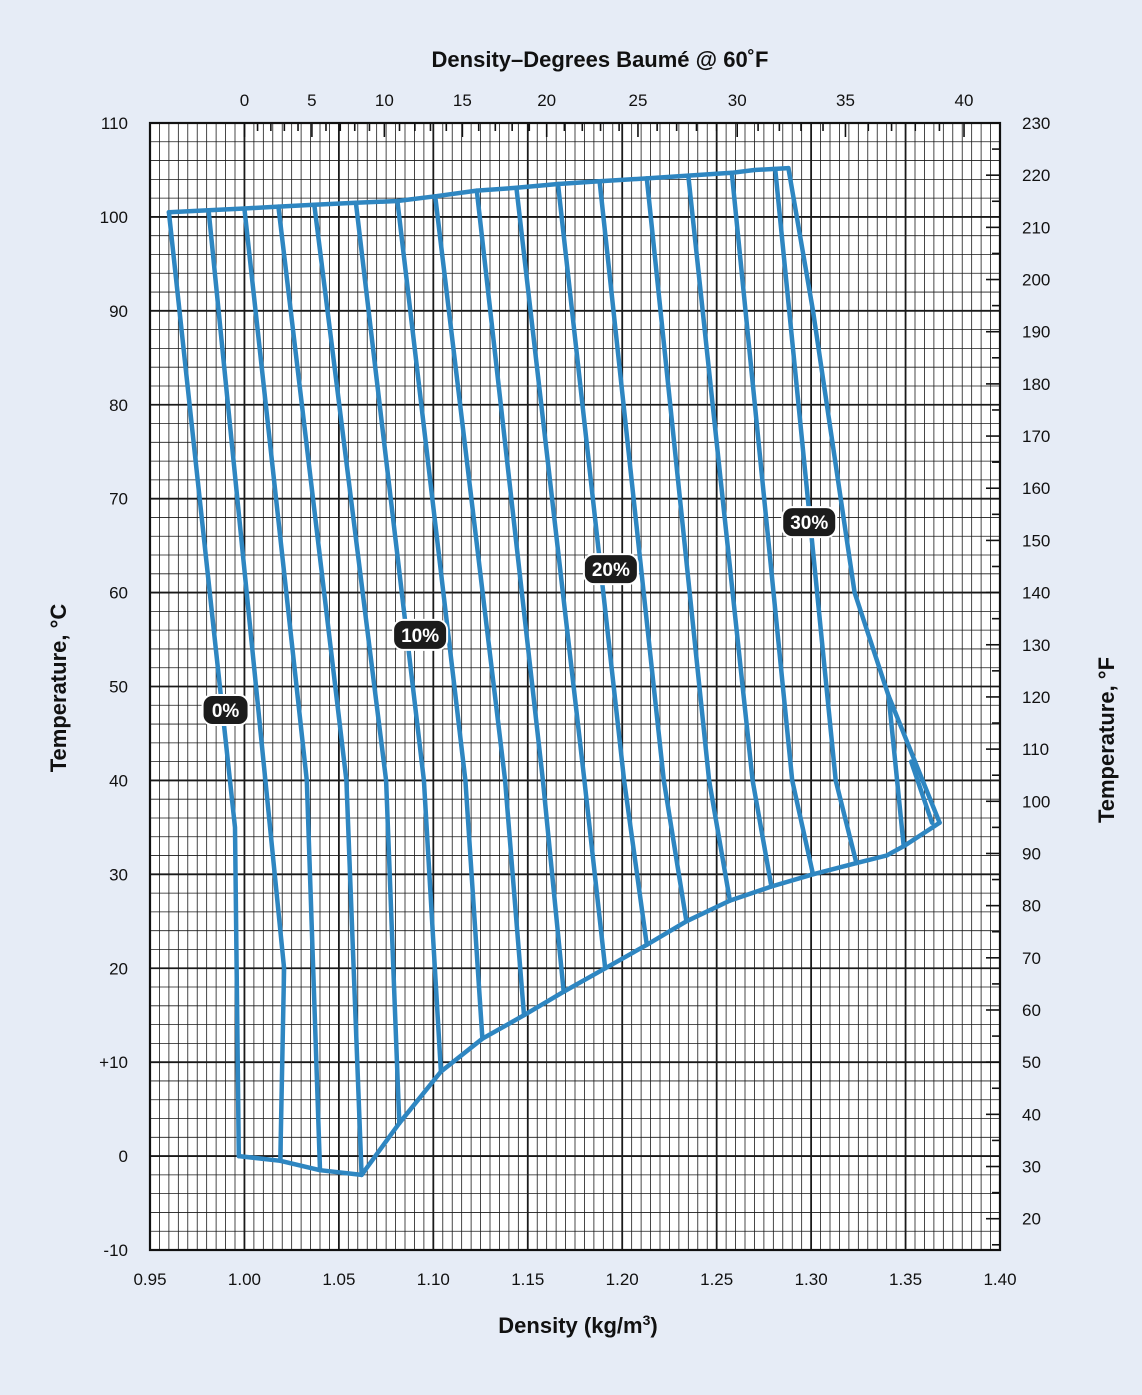  What do you see at coordinates (114, 217) in the screenshot?
I see `y-tick-label: 100` at bounding box center [114, 217].